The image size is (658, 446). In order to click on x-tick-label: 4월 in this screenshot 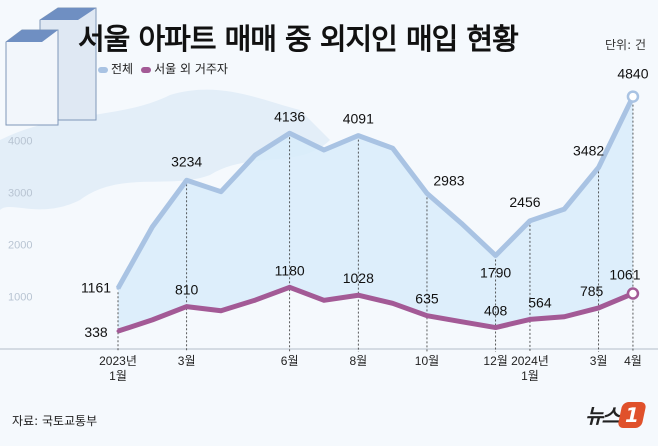, I will do `click(633, 361)`.